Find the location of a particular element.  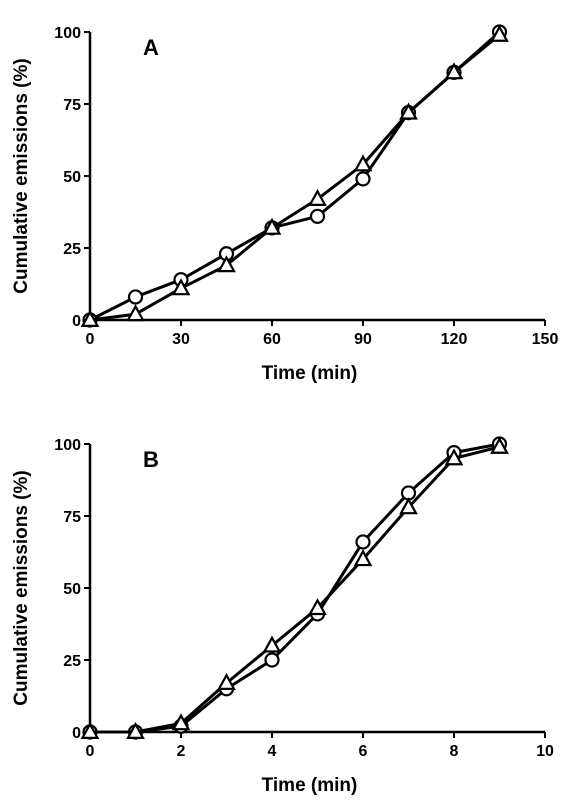

x-tick-label: 6 is located at coordinates (363, 751).